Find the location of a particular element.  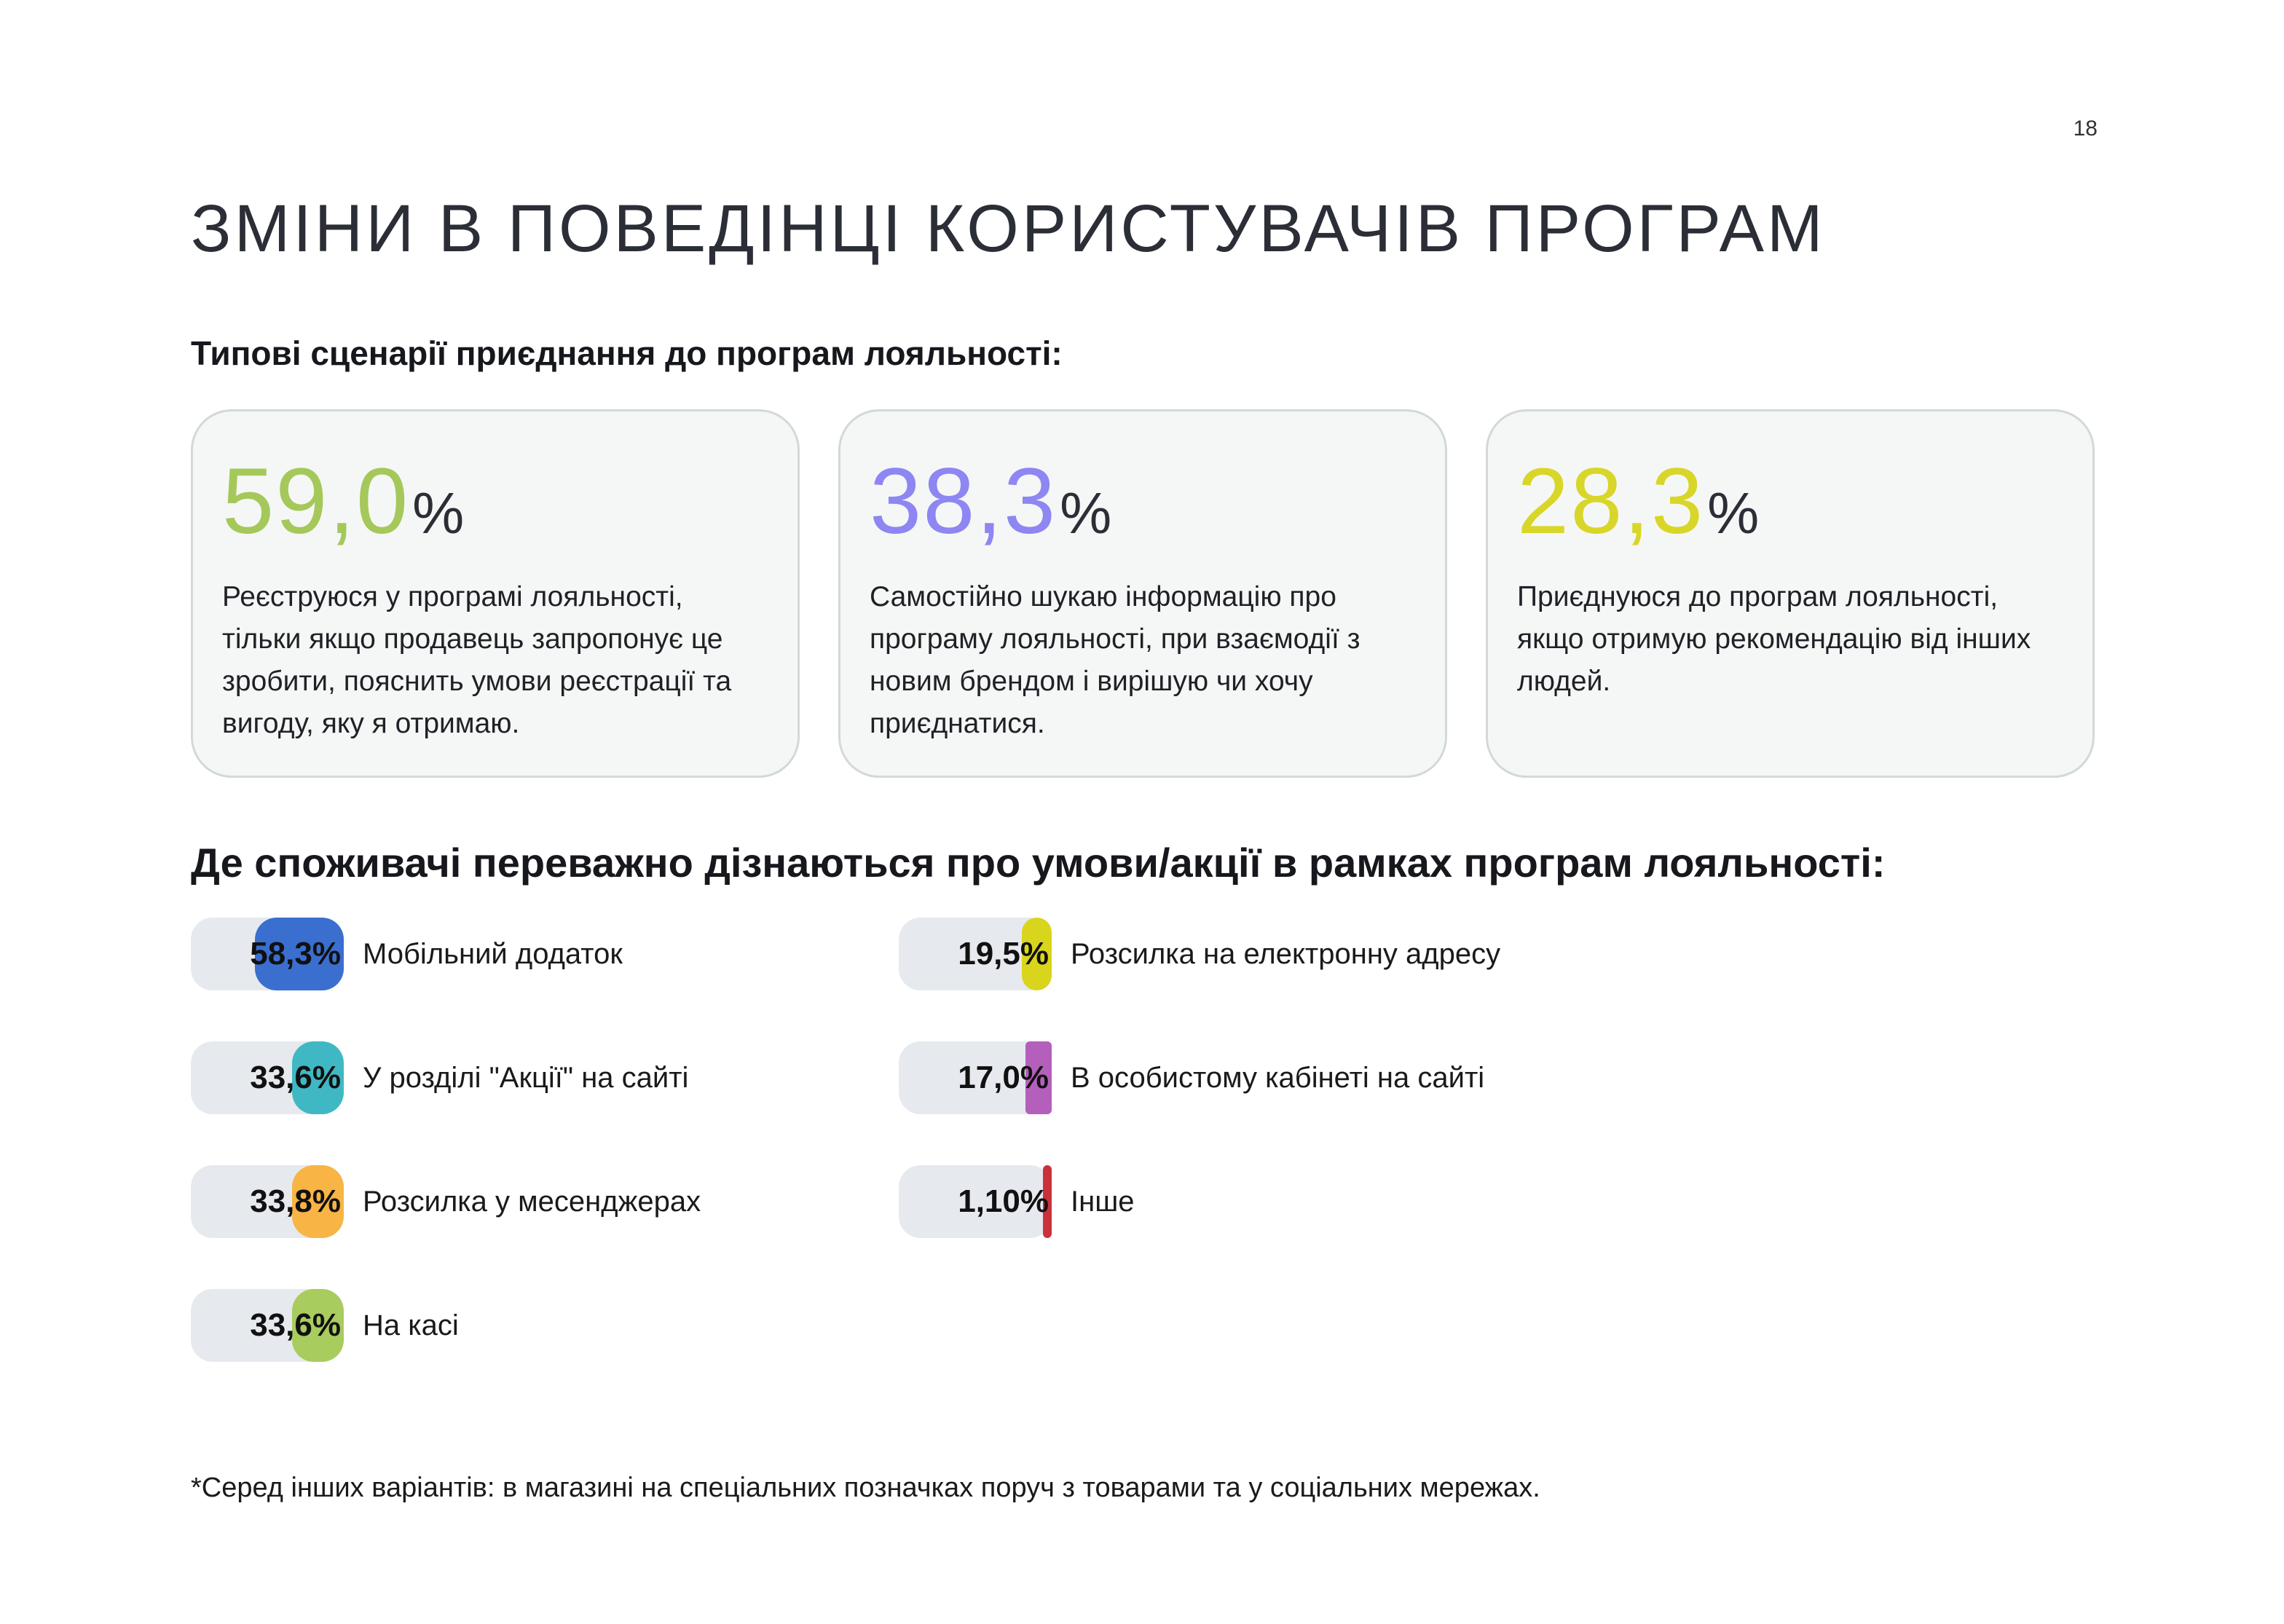

channel-row: 33,6% На касі is located at coordinates (325, 1325).